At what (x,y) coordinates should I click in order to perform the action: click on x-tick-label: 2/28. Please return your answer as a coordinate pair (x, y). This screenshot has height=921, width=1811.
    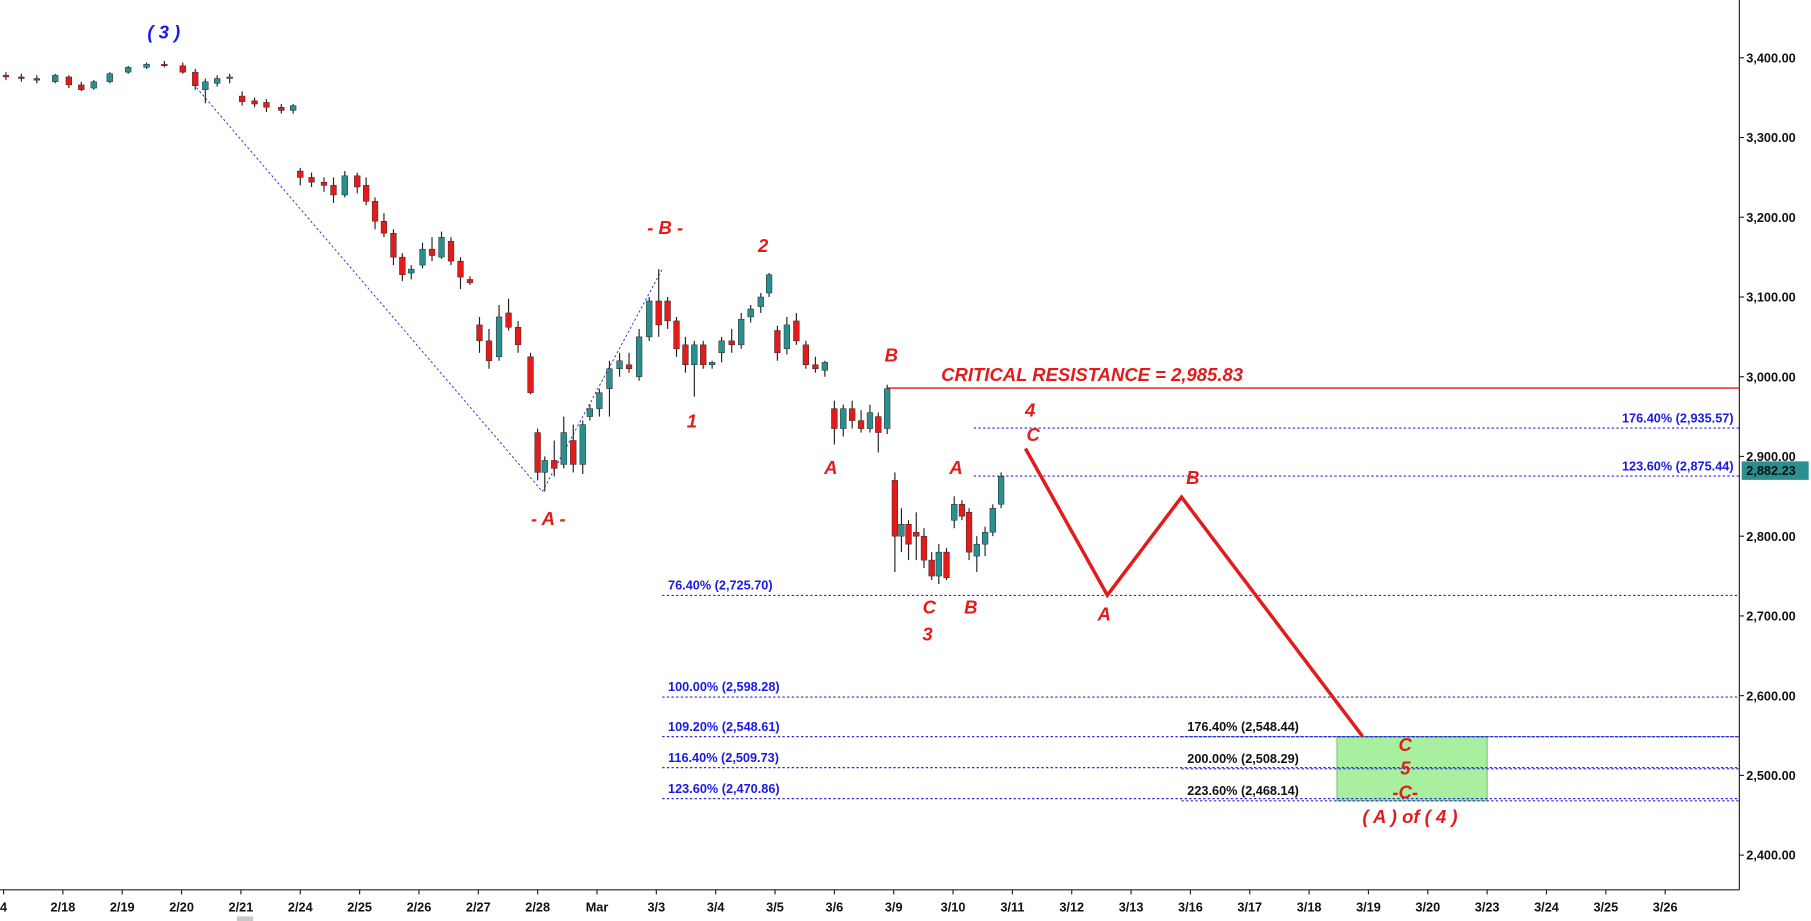
    Looking at the image, I should click on (537, 907).